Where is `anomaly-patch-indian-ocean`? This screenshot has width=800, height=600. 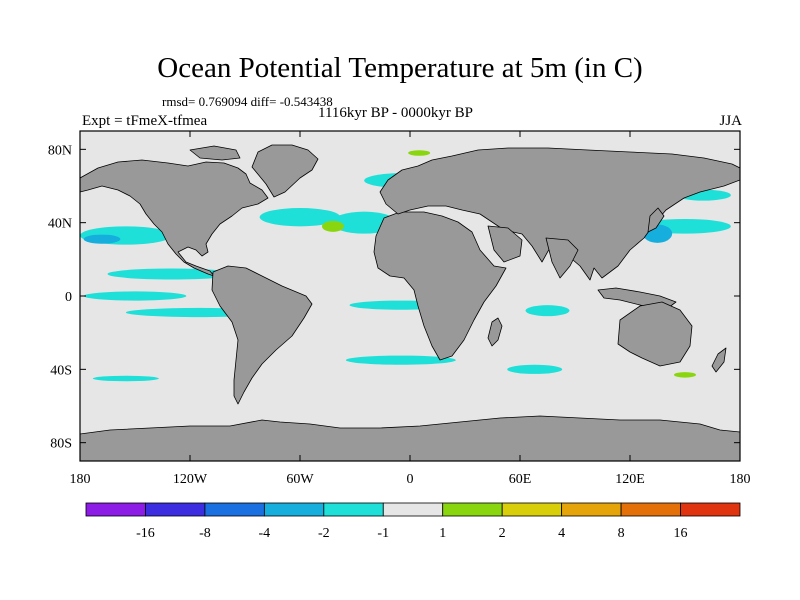 anomaly-patch-indian-ocean is located at coordinates (547, 311).